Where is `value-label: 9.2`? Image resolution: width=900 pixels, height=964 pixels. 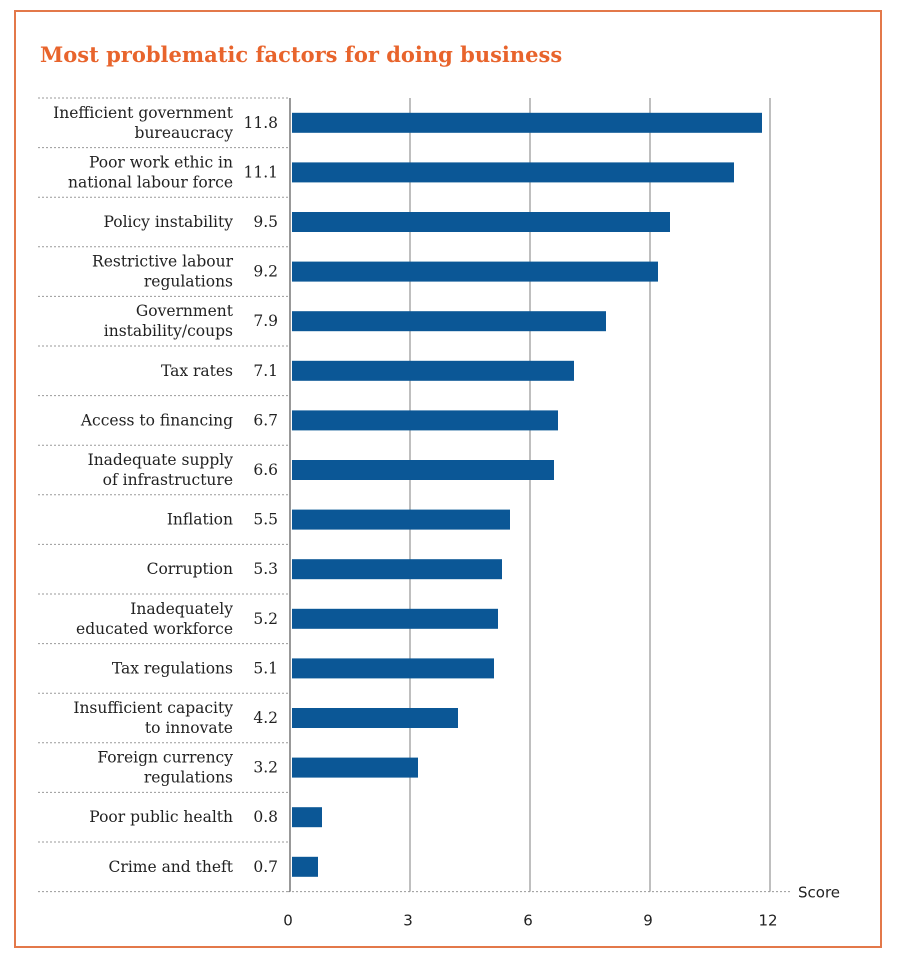
value-label: 9.2 is located at coordinates (265, 272).